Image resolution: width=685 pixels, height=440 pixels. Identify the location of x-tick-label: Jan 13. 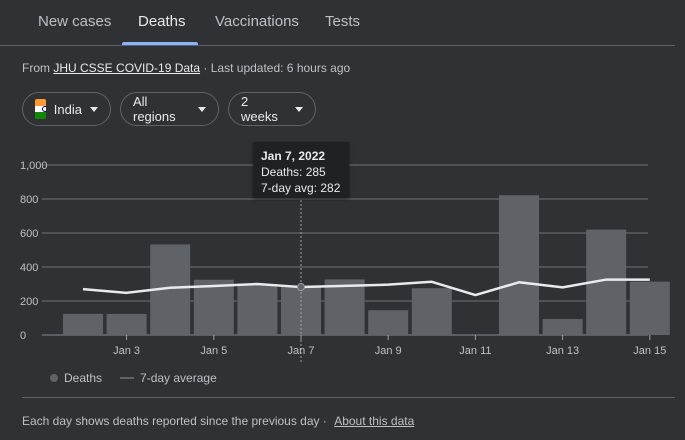
(562, 351).